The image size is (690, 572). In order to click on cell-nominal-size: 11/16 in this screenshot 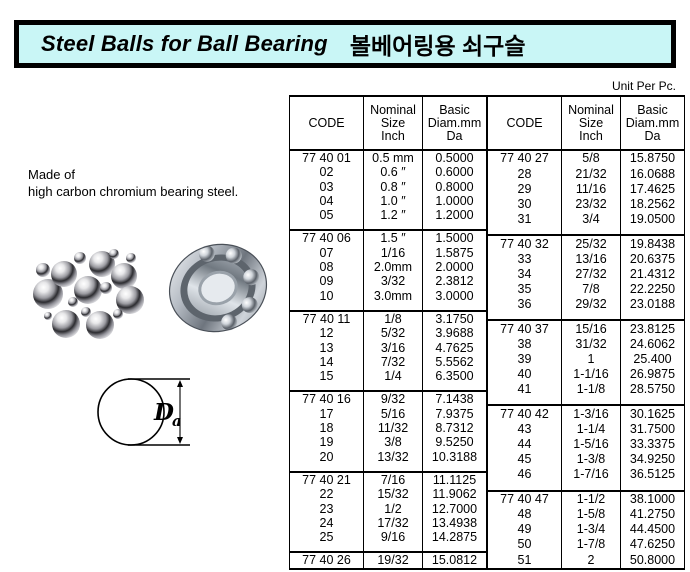, I will do `click(591, 189)`.